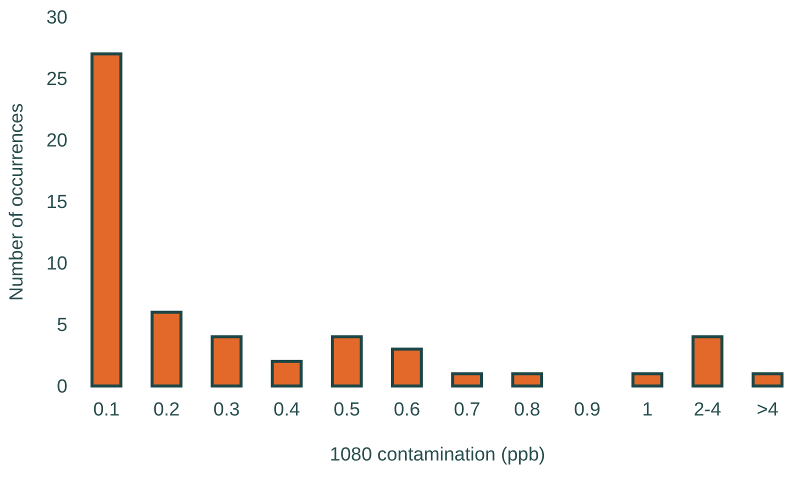 The width and height of the screenshot is (789, 478). I want to click on y-tick-label: 30, so click(57, 18).